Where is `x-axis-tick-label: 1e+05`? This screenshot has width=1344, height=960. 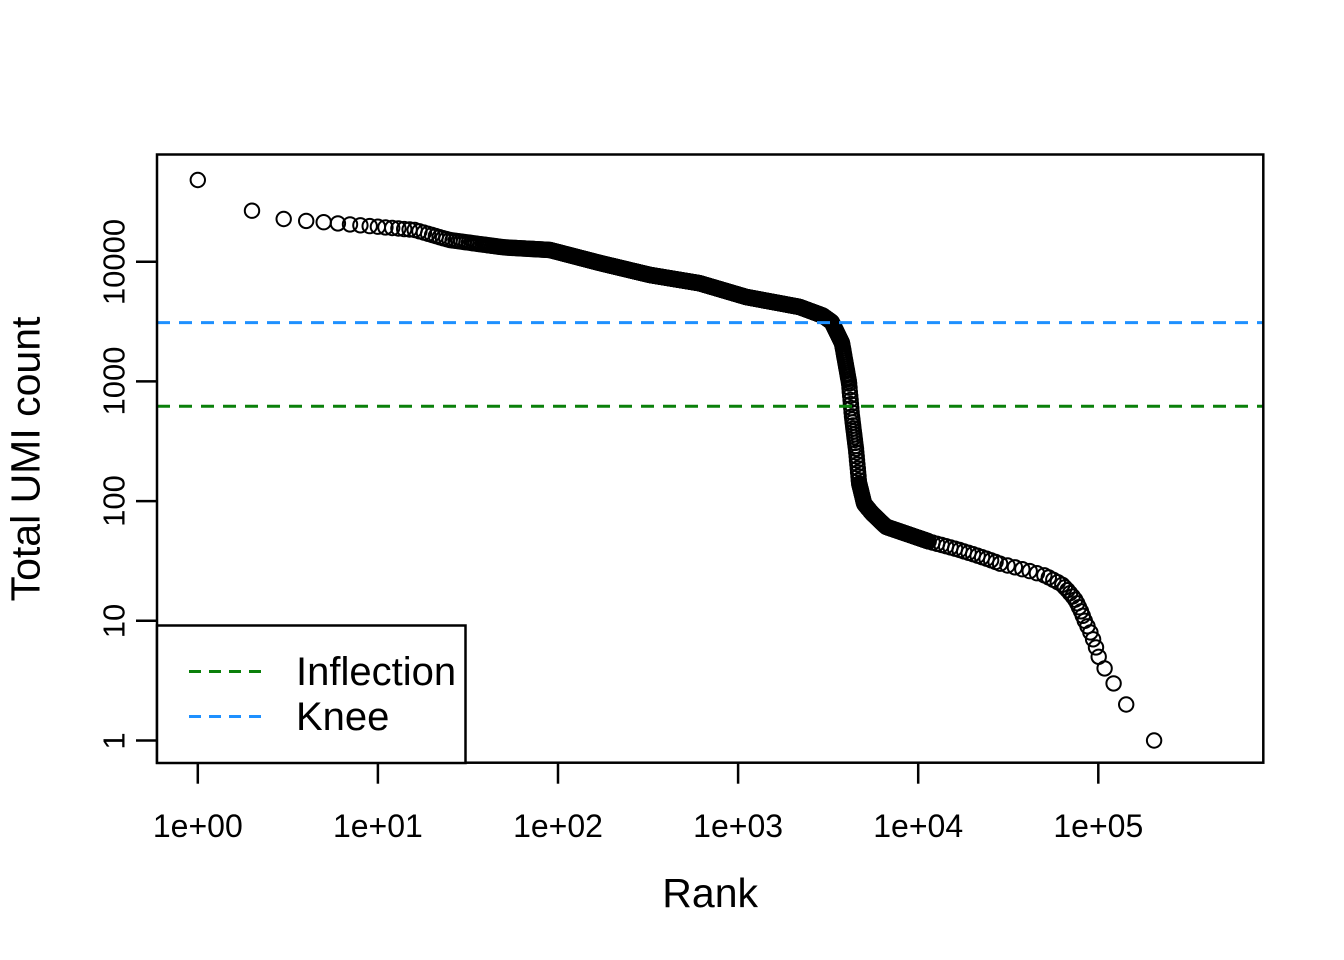 x-axis-tick-label: 1e+05 is located at coordinates (1098, 826).